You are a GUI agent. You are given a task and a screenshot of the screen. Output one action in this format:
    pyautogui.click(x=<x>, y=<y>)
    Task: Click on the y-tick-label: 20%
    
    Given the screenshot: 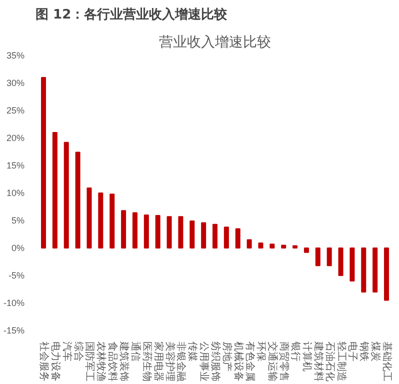 What is the action you would take?
    pyautogui.click(x=15, y=138)
    